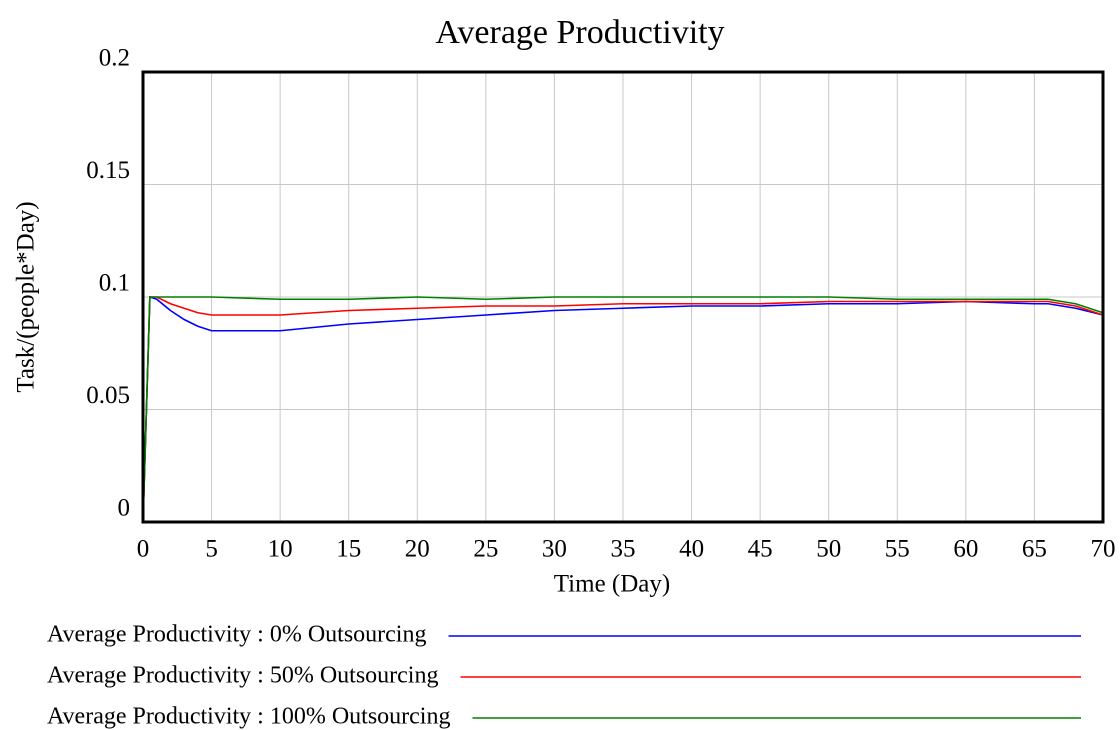 This screenshot has height=730, width=1120. I want to click on x-tick-label: 25, so click(485, 549).